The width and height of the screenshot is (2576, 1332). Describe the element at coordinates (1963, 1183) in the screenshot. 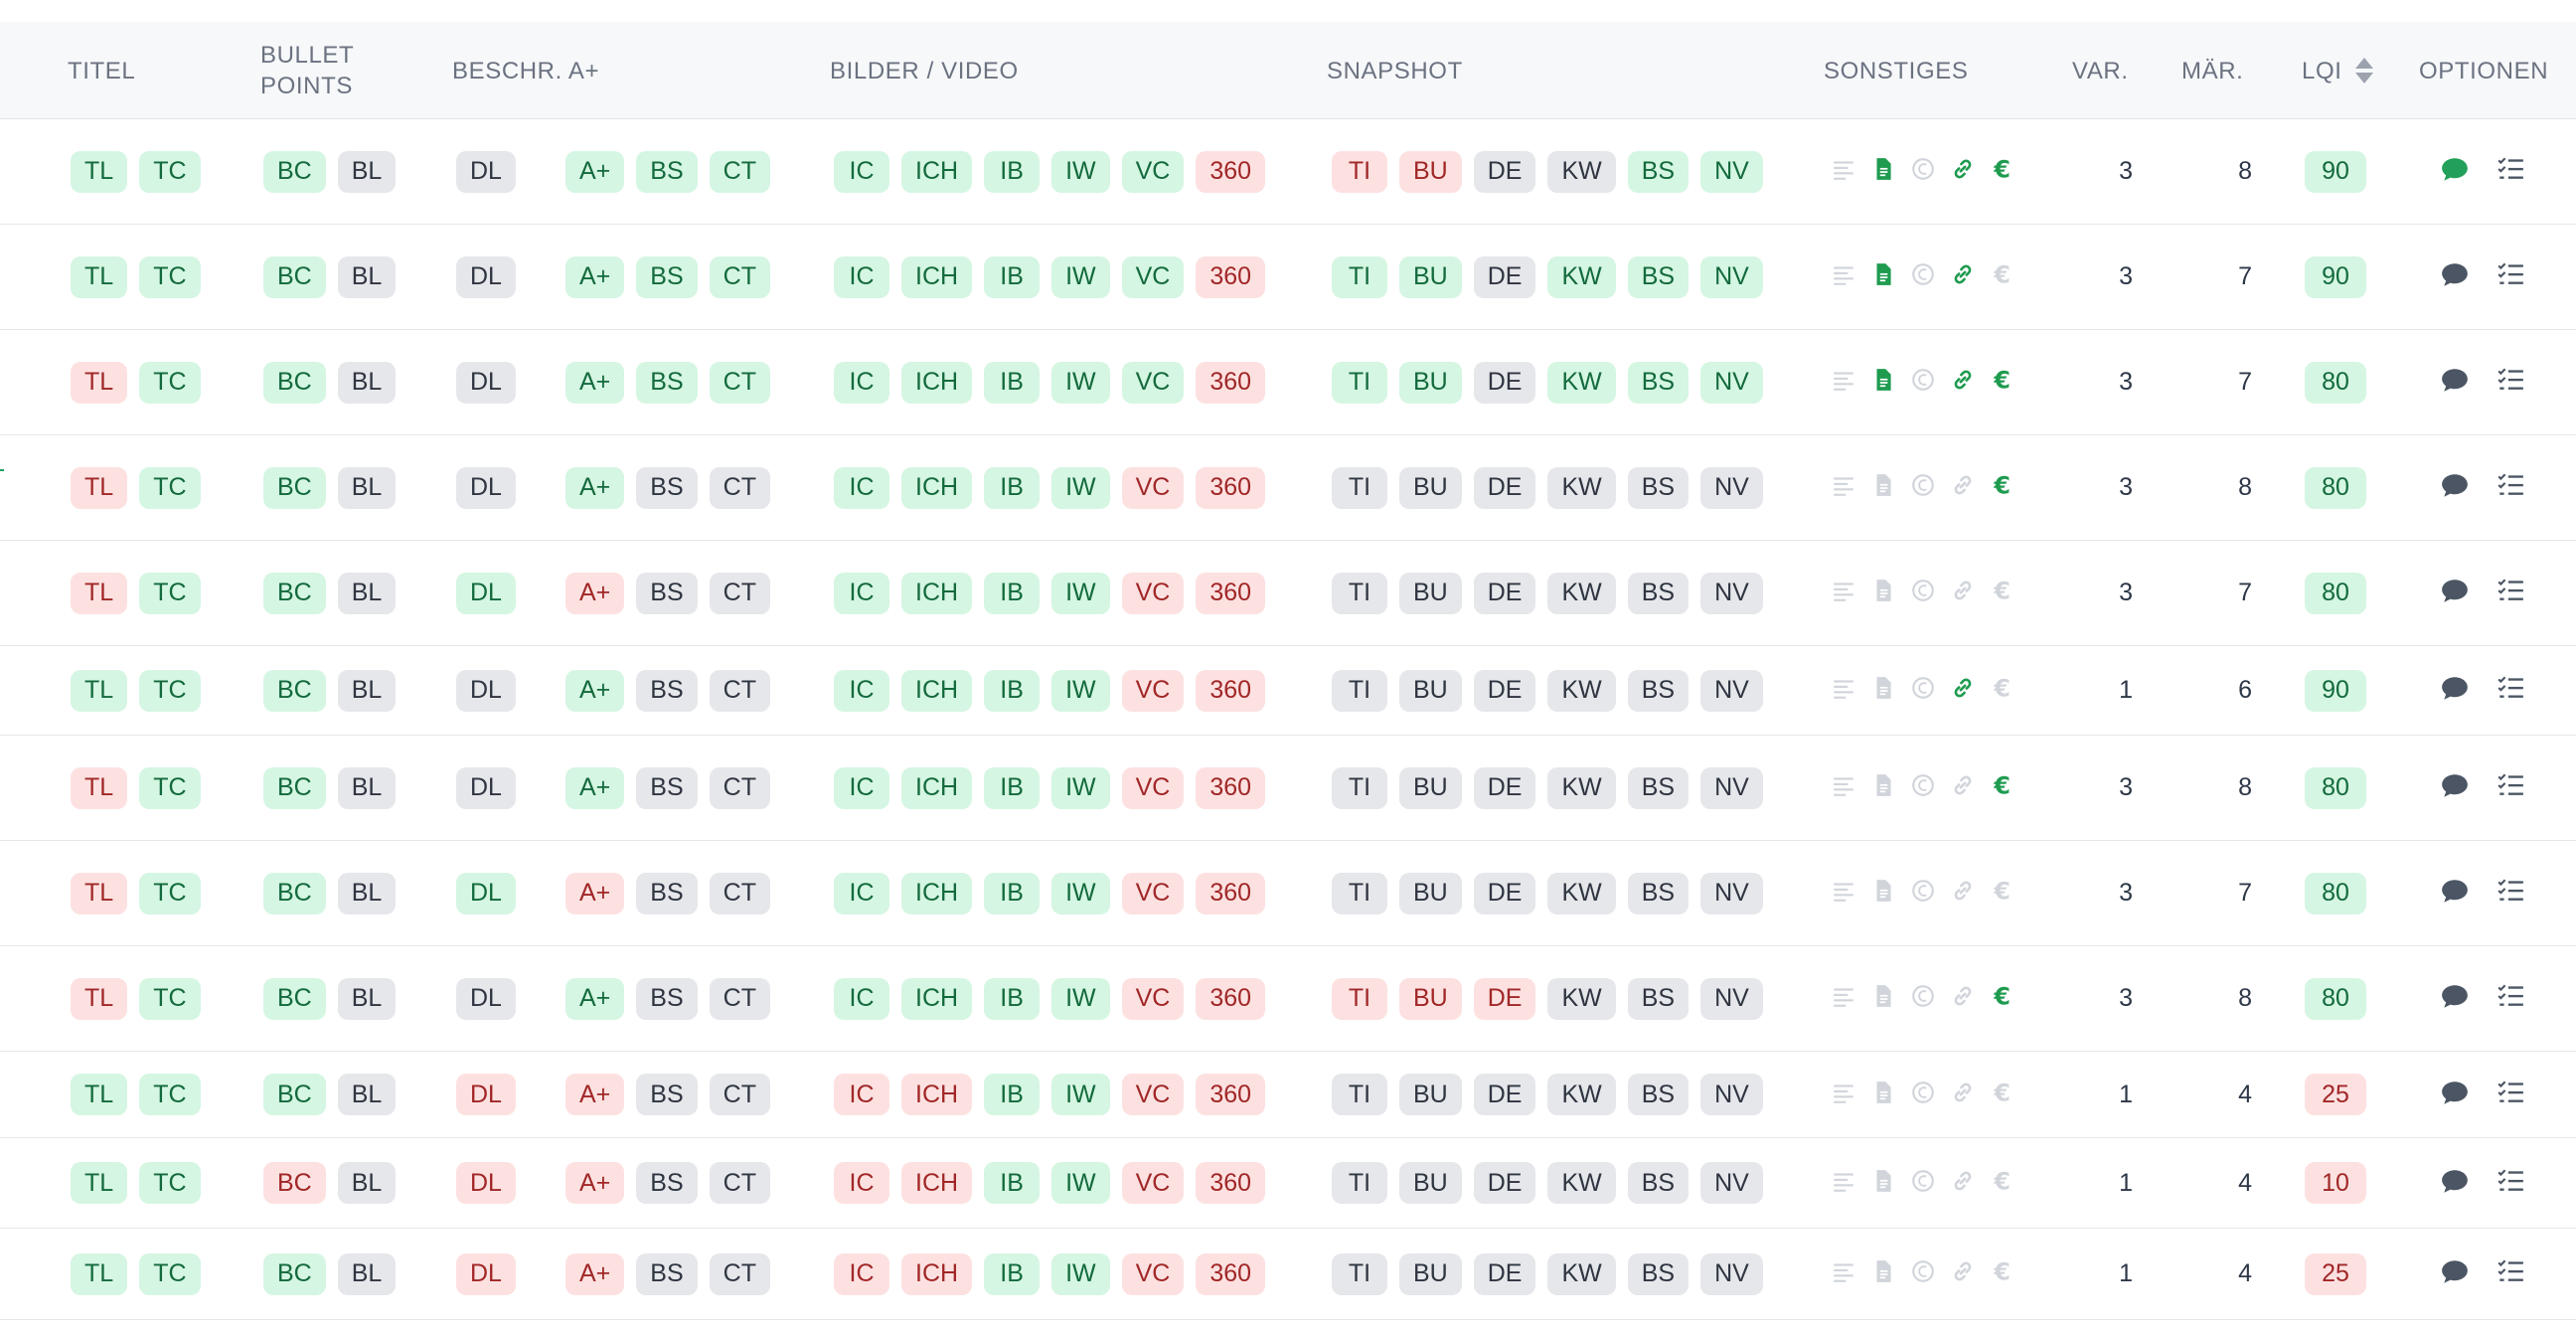

I see `link-icon` at that location.